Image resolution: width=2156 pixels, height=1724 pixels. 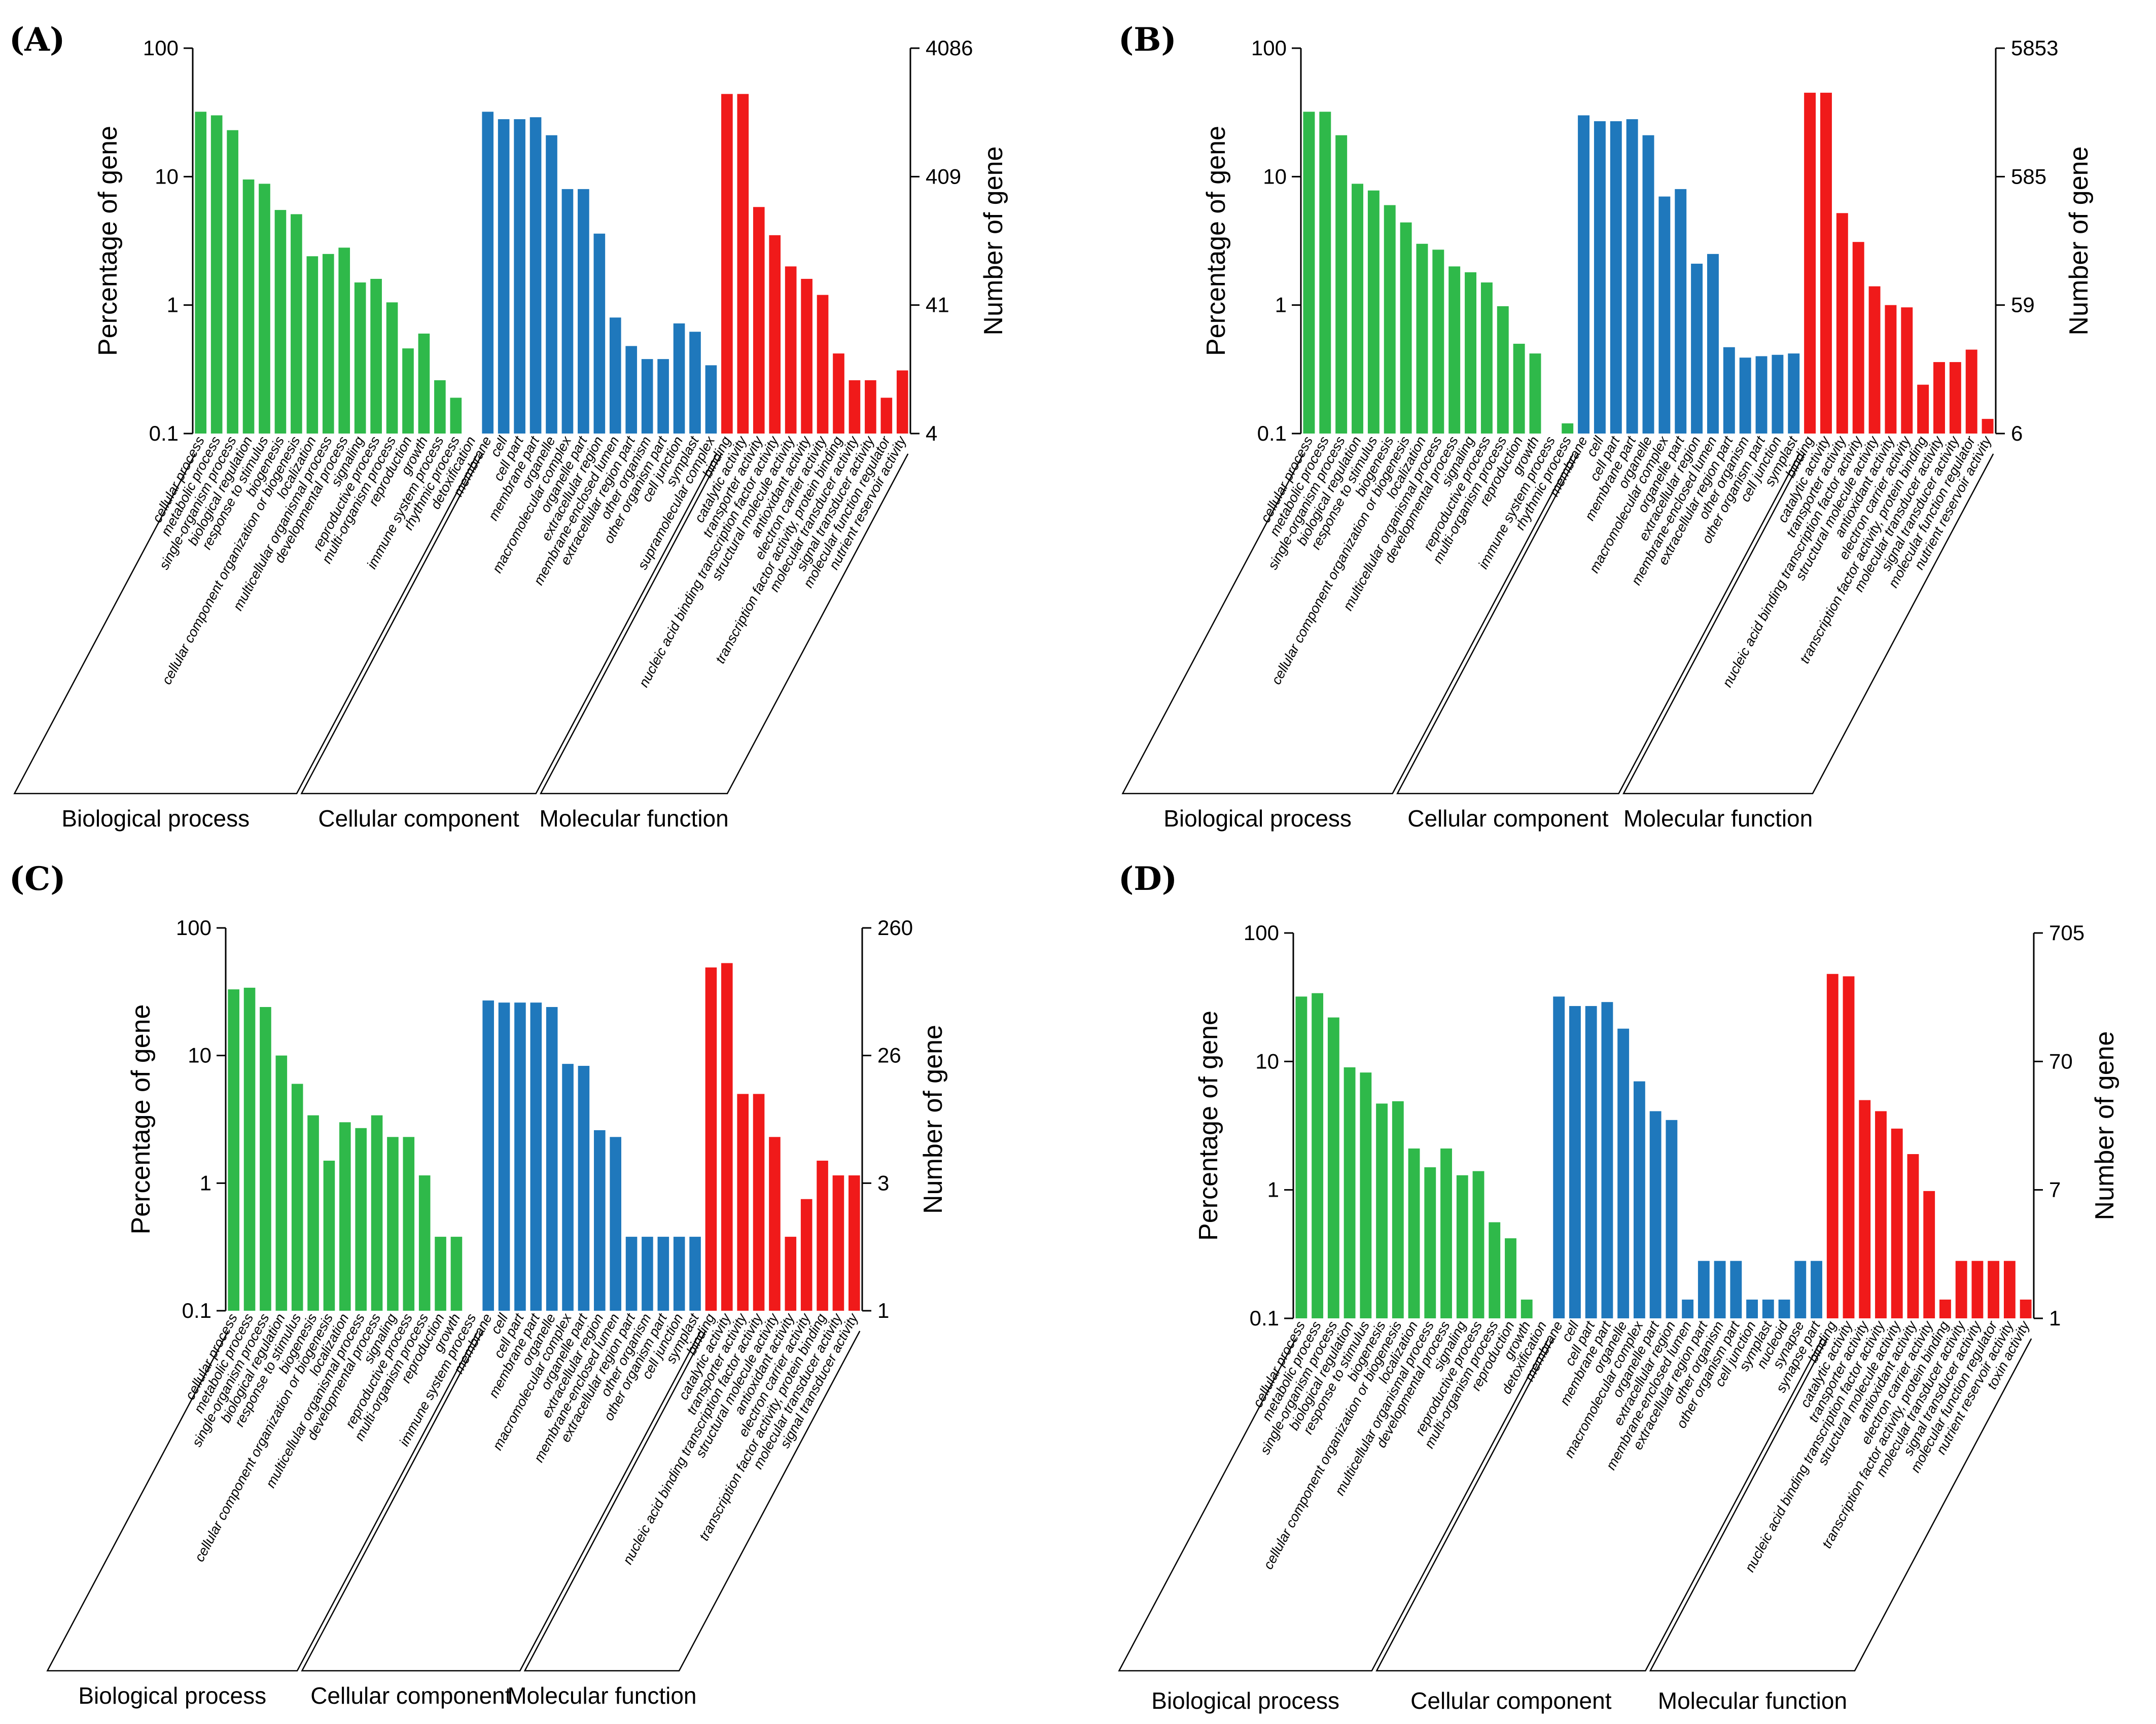 I want to click on y2-tick-label: 7, so click(x=2055, y=1190).